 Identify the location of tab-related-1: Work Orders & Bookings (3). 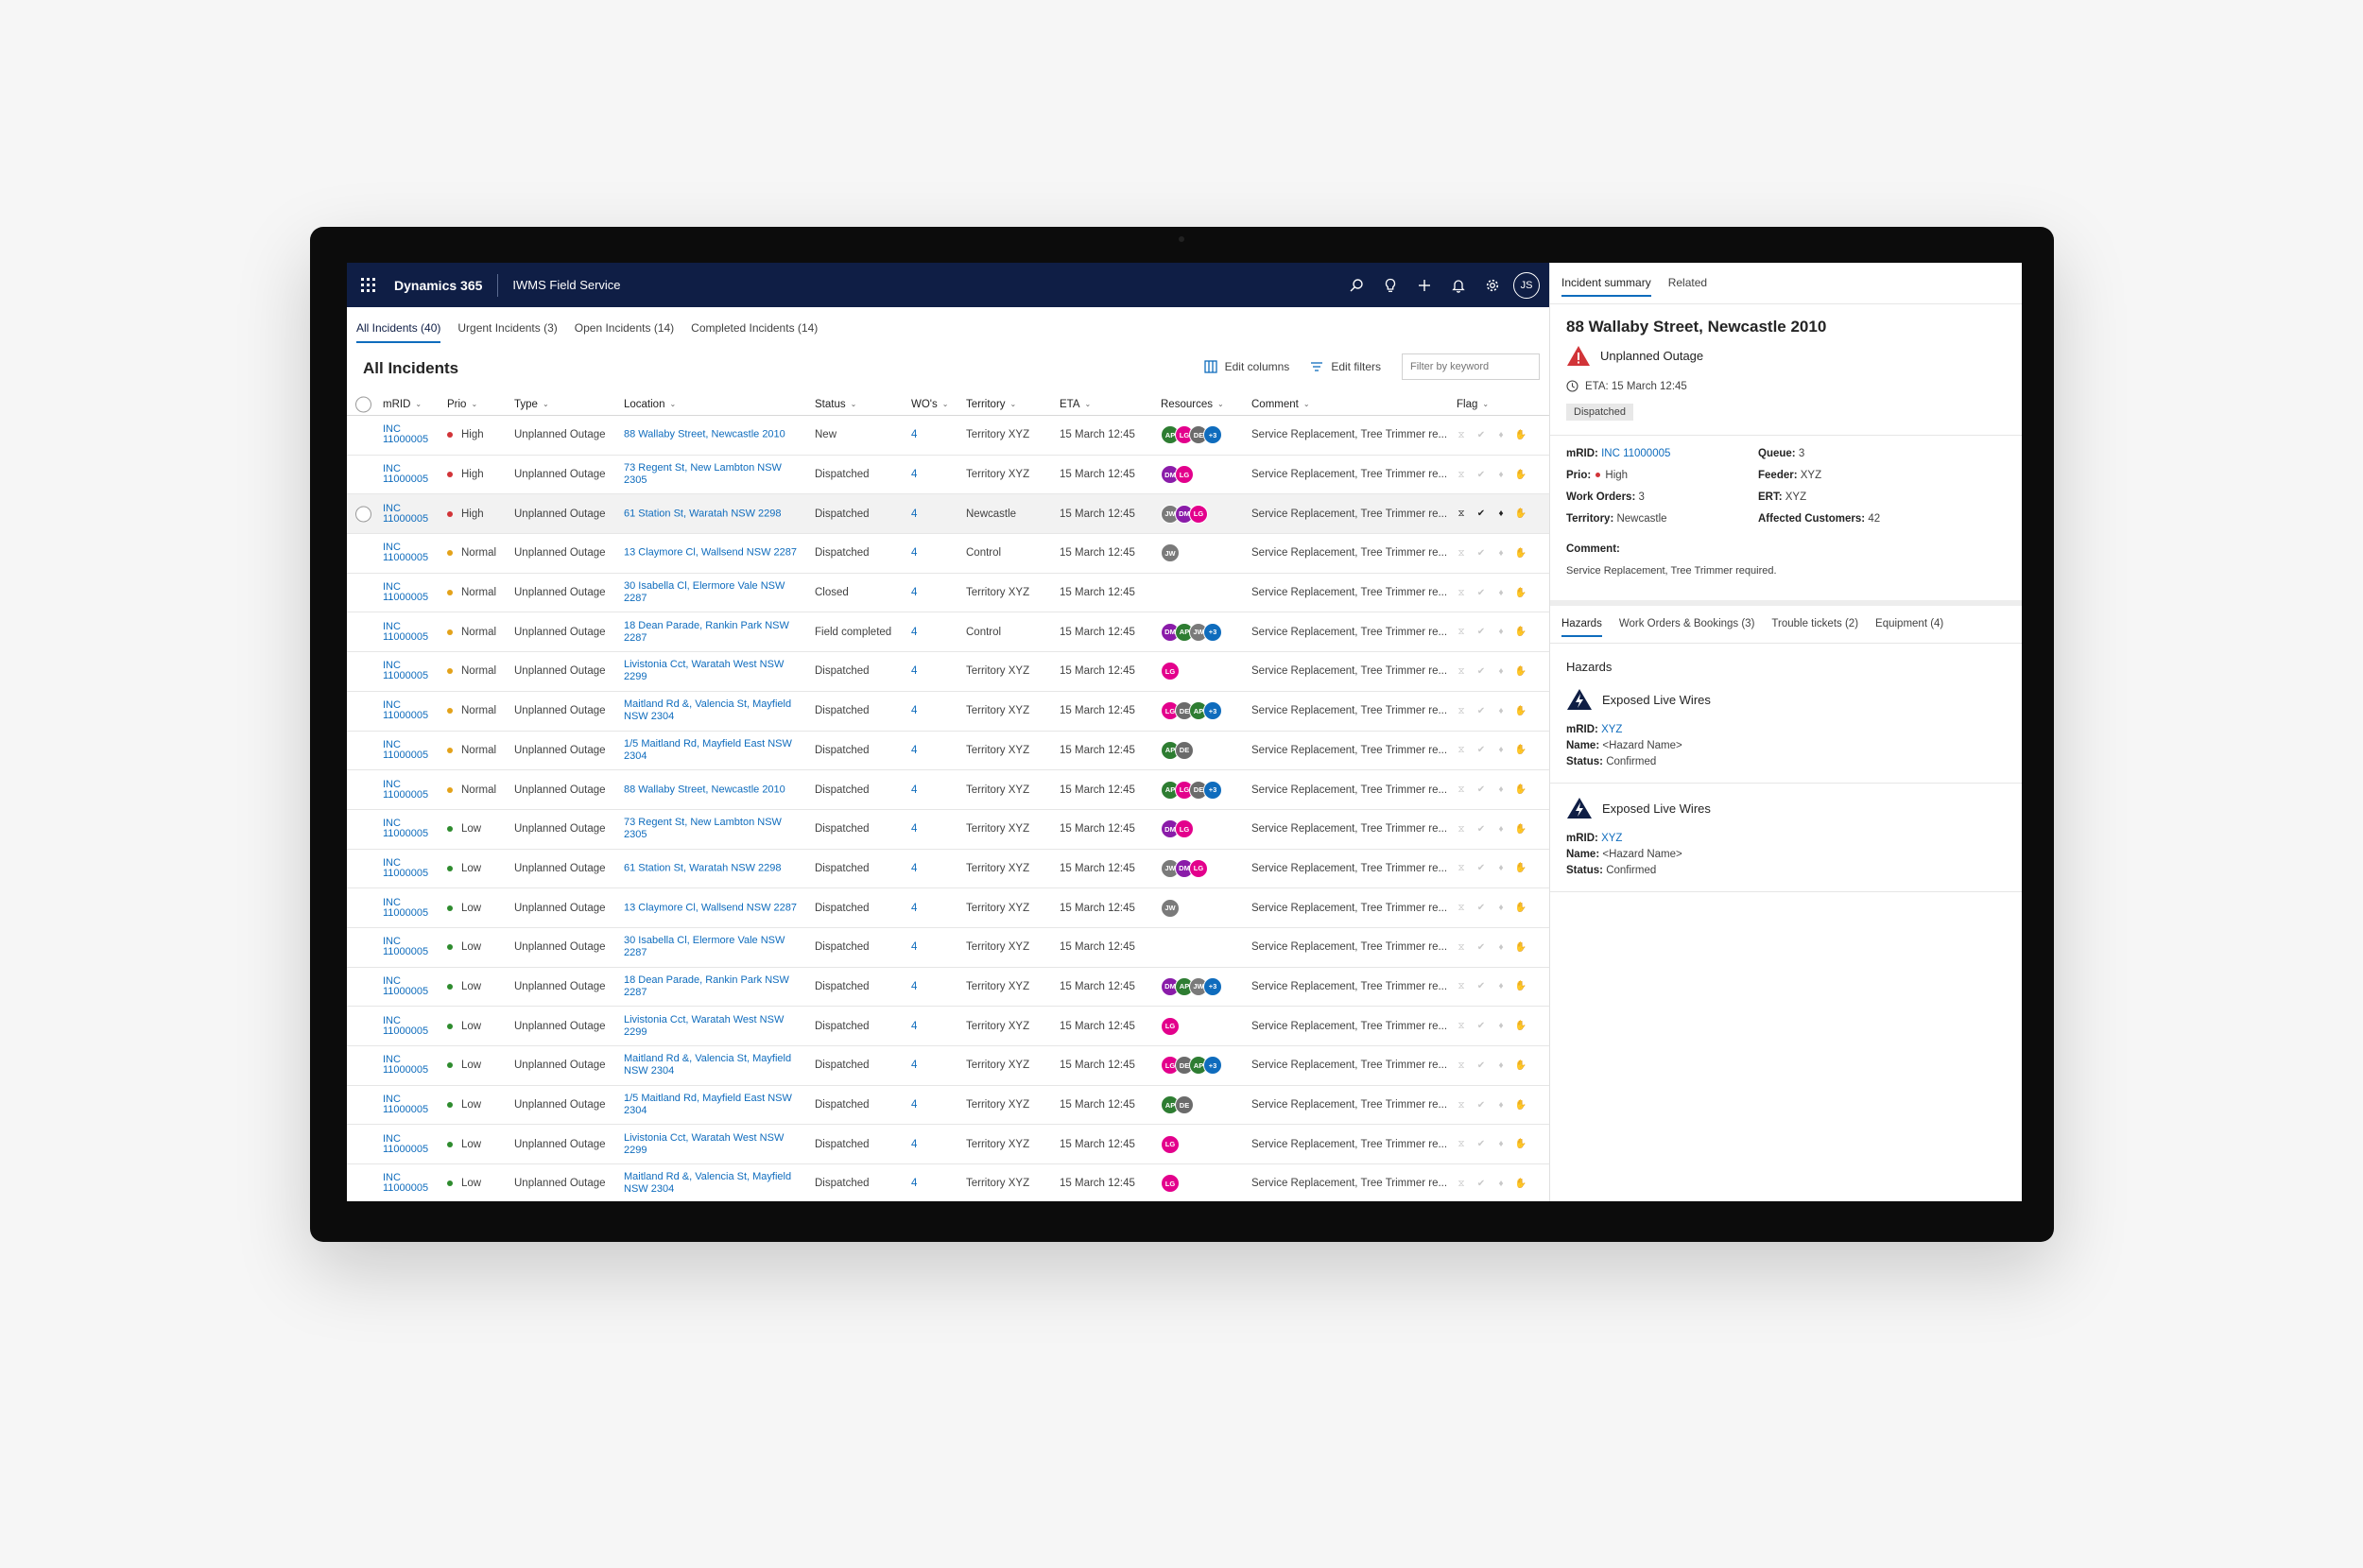
(1686, 623).